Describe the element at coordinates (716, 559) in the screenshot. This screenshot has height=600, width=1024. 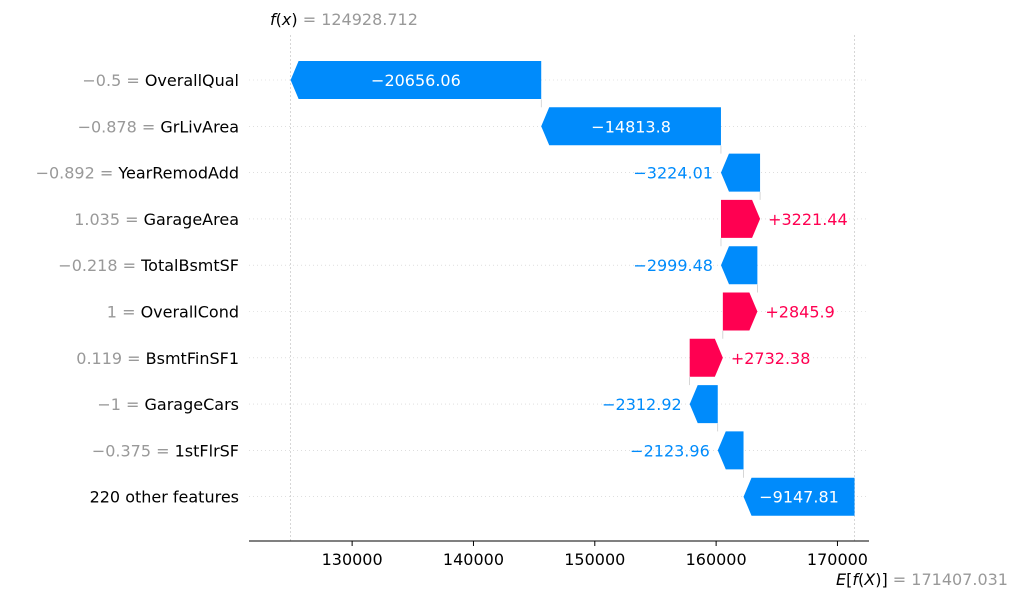
I see `x-tick-label: 160000` at that location.